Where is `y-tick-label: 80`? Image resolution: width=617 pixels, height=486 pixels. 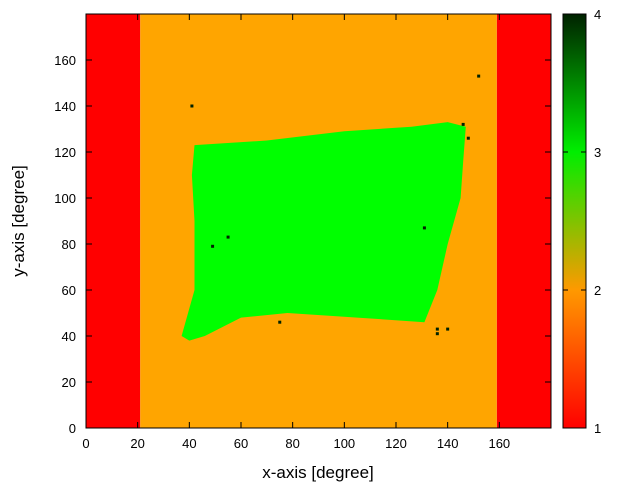 y-tick-label: 80 is located at coordinates (69, 244).